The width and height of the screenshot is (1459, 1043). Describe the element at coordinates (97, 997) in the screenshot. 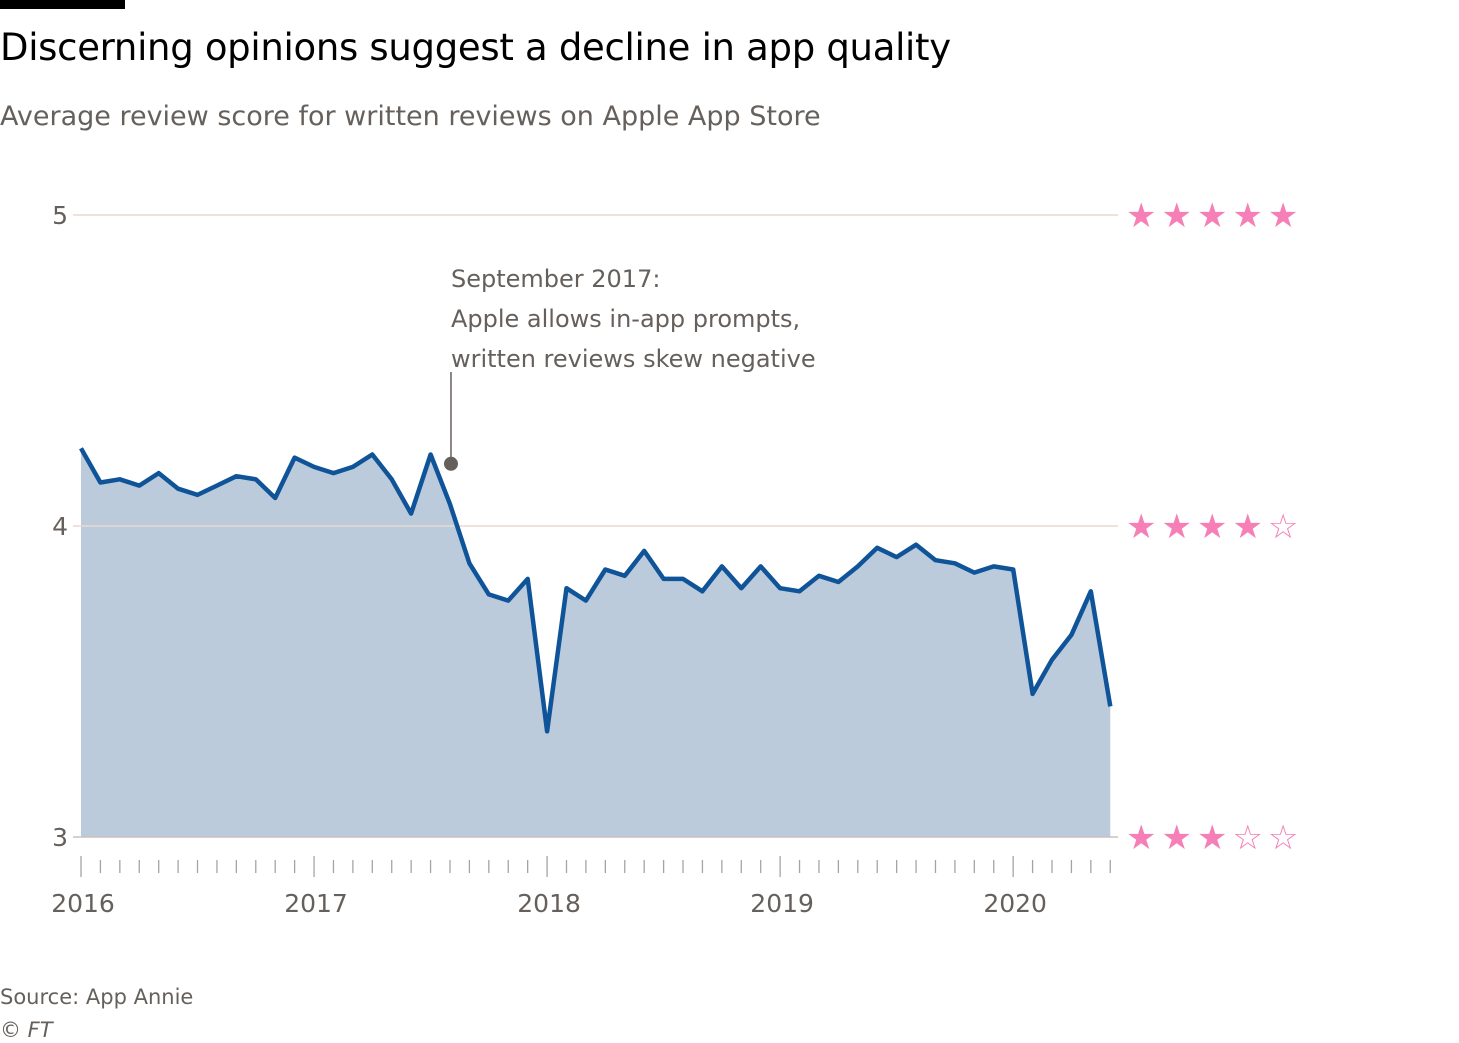

I see `source-note: Source: App Annie` at that location.